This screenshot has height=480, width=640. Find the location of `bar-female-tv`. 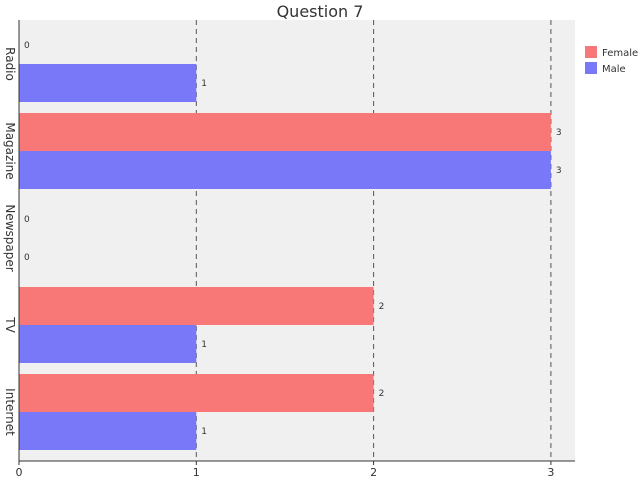

bar-female-tv is located at coordinates (196, 306).